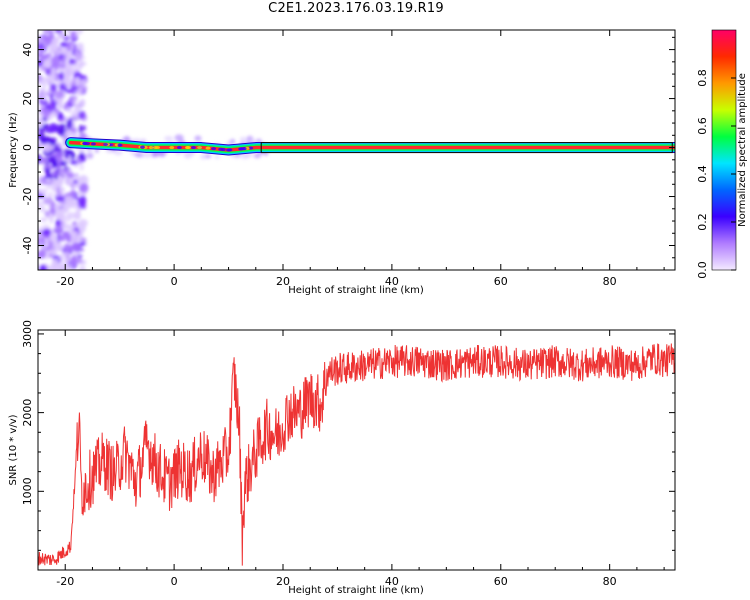 Image resolution: width=750 pixels, height=600 pixels. What do you see at coordinates (27, 334) in the screenshot?
I see `snr-y-tick-label: 3000` at bounding box center [27, 334].